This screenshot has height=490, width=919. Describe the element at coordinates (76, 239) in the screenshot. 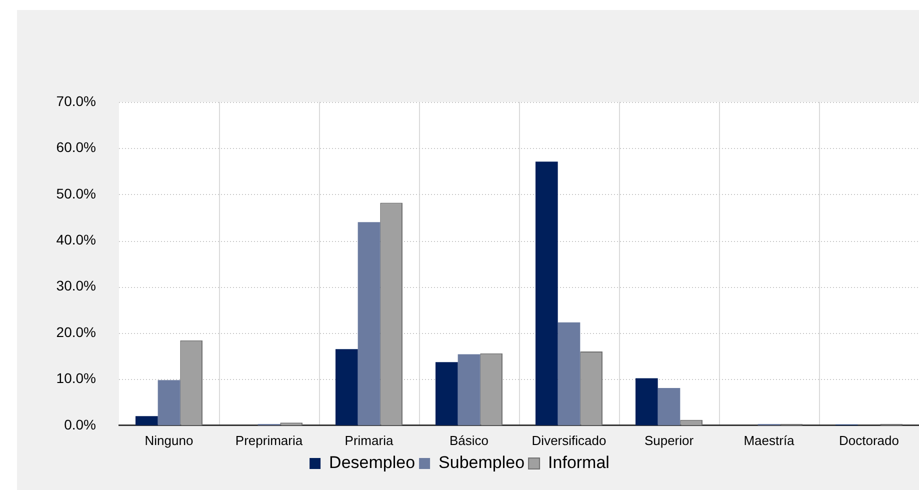

I see `y-tick-label: 40.0%` at that location.